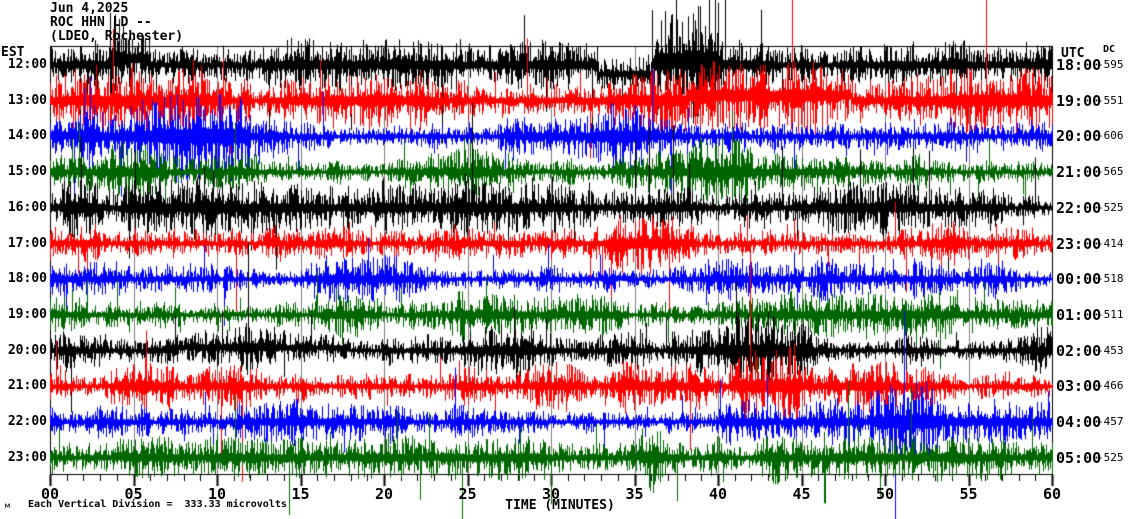  What do you see at coordinates (1110, 350) in the screenshot?
I see `dc-value: -453` at bounding box center [1110, 350].